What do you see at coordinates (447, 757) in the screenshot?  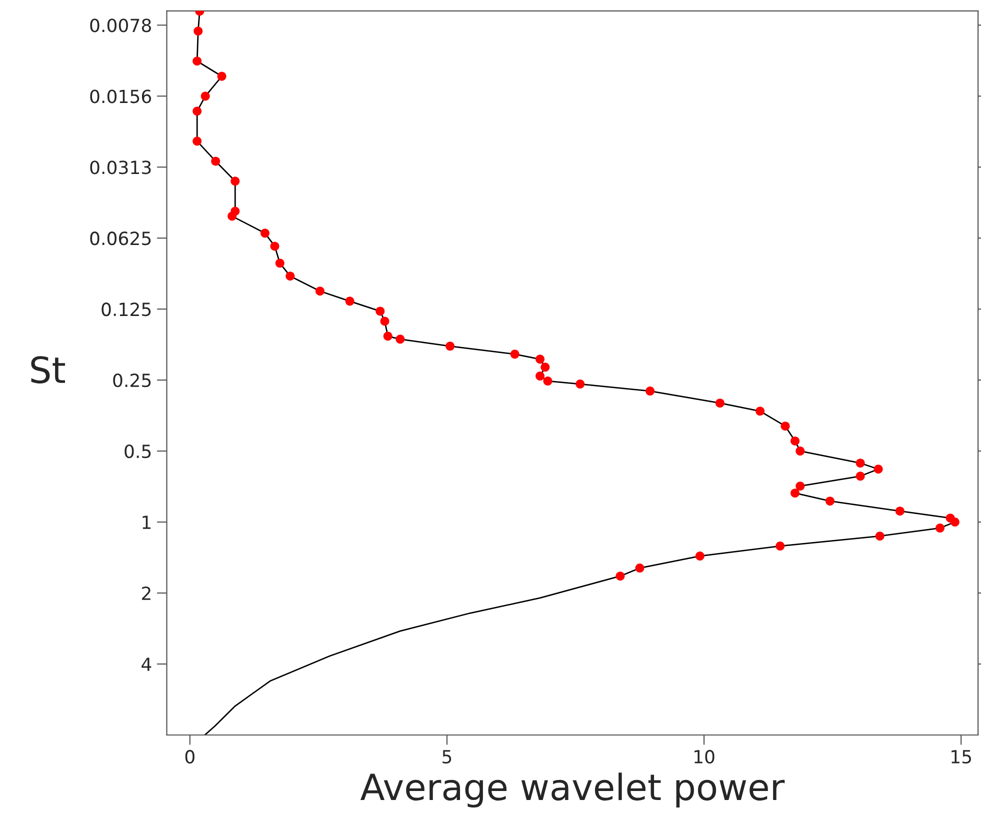 I see `x-tick-label: 5` at bounding box center [447, 757].